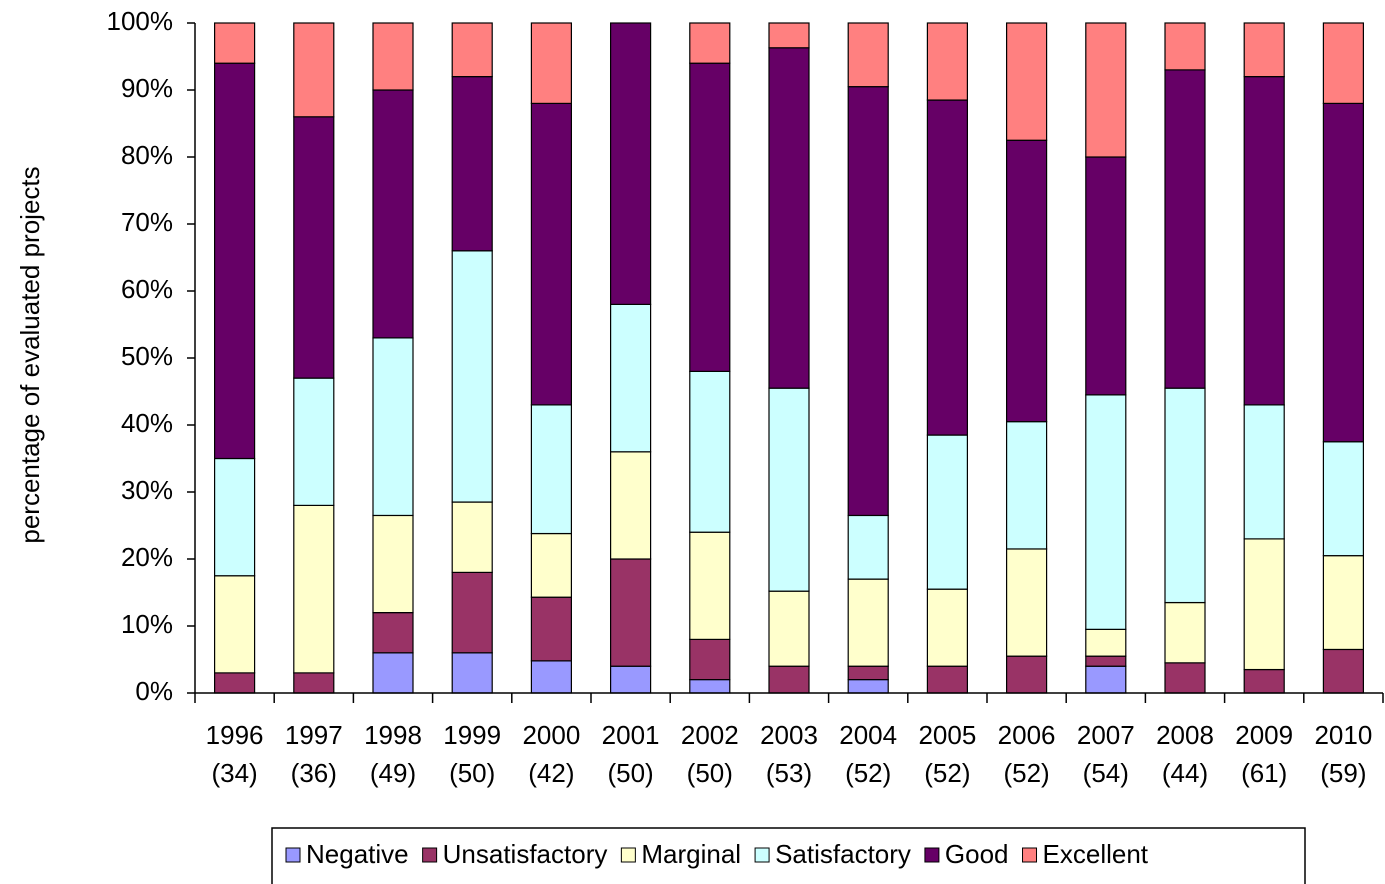 The width and height of the screenshot is (1385, 884). What do you see at coordinates (147, 289) in the screenshot?
I see `y-tick-label: 60%` at bounding box center [147, 289].